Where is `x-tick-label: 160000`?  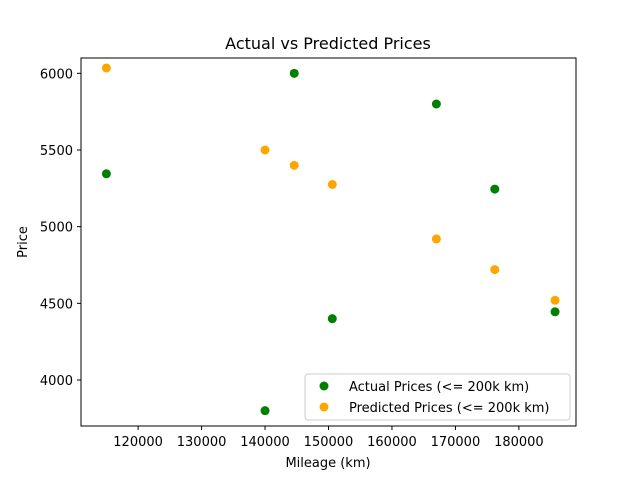
x-tick-label: 160000 is located at coordinates (392, 442).